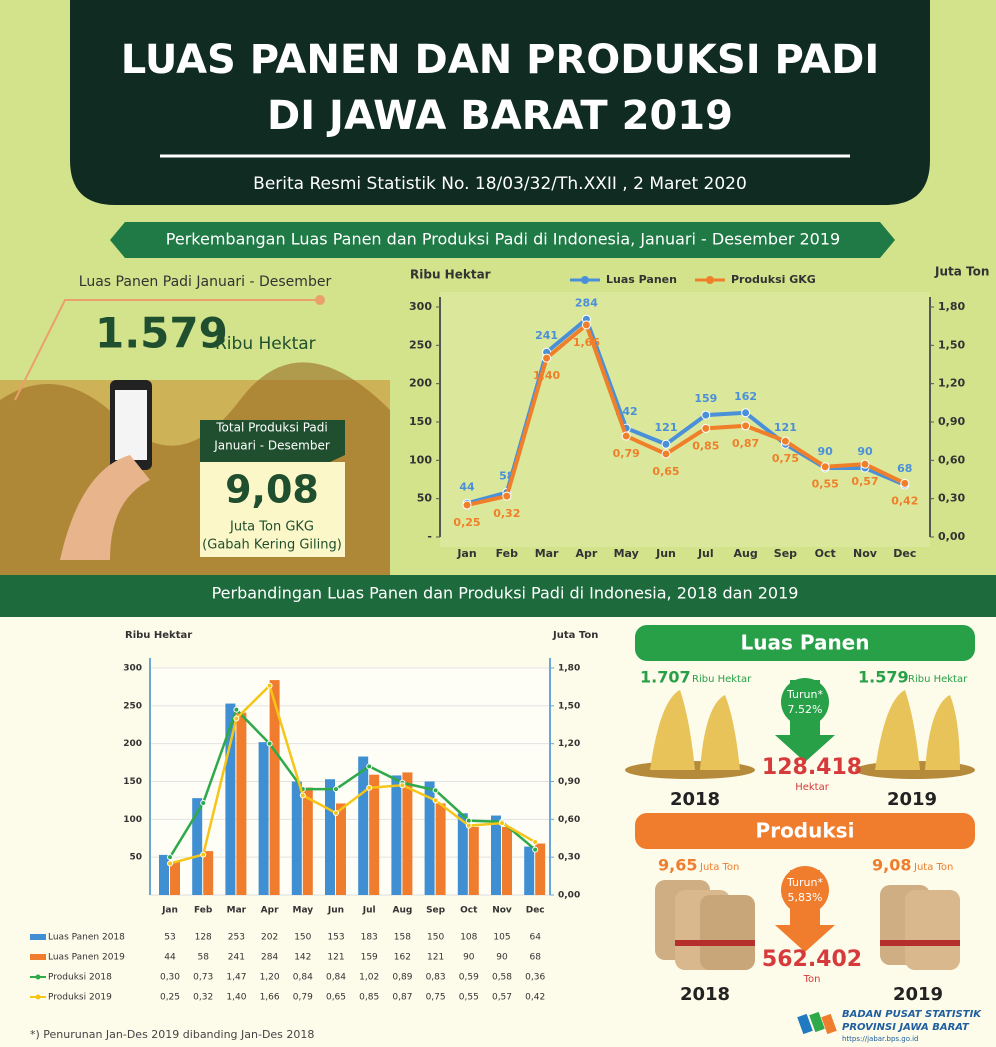 This screenshot has width=996, height=1047. Describe the element at coordinates (402, 958) in the screenshot. I see `table-cell: 162` at that location.